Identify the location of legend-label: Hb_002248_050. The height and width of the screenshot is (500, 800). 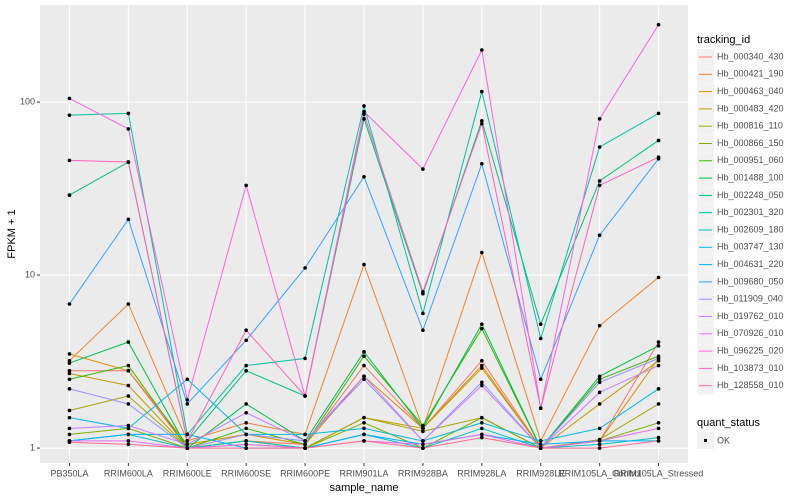
(750, 195).